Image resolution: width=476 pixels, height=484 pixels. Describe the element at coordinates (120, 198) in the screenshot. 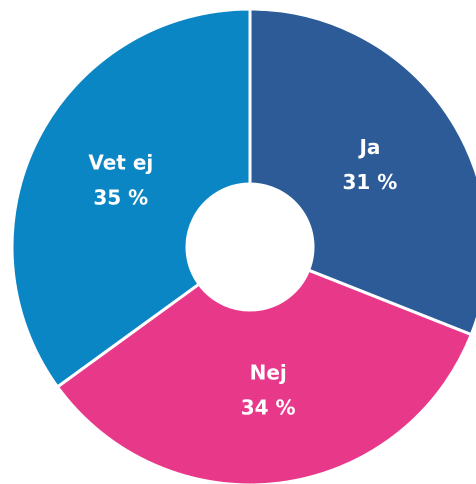

I see `value-label: 35 %` at that location.